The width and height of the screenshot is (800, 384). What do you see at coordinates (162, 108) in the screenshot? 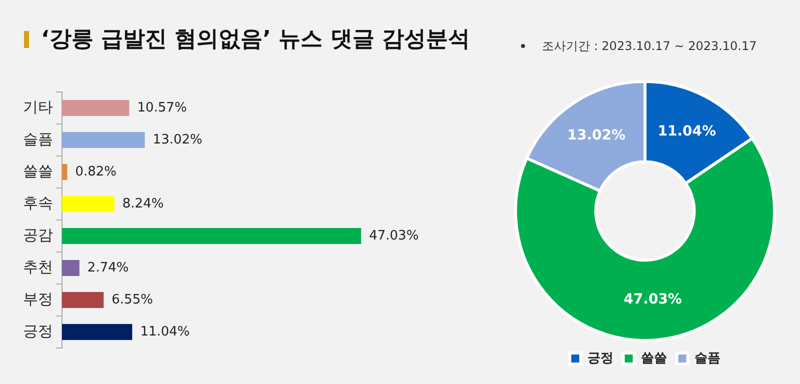
I see `data-label: 10.57%` at bounding box center [162, 108].